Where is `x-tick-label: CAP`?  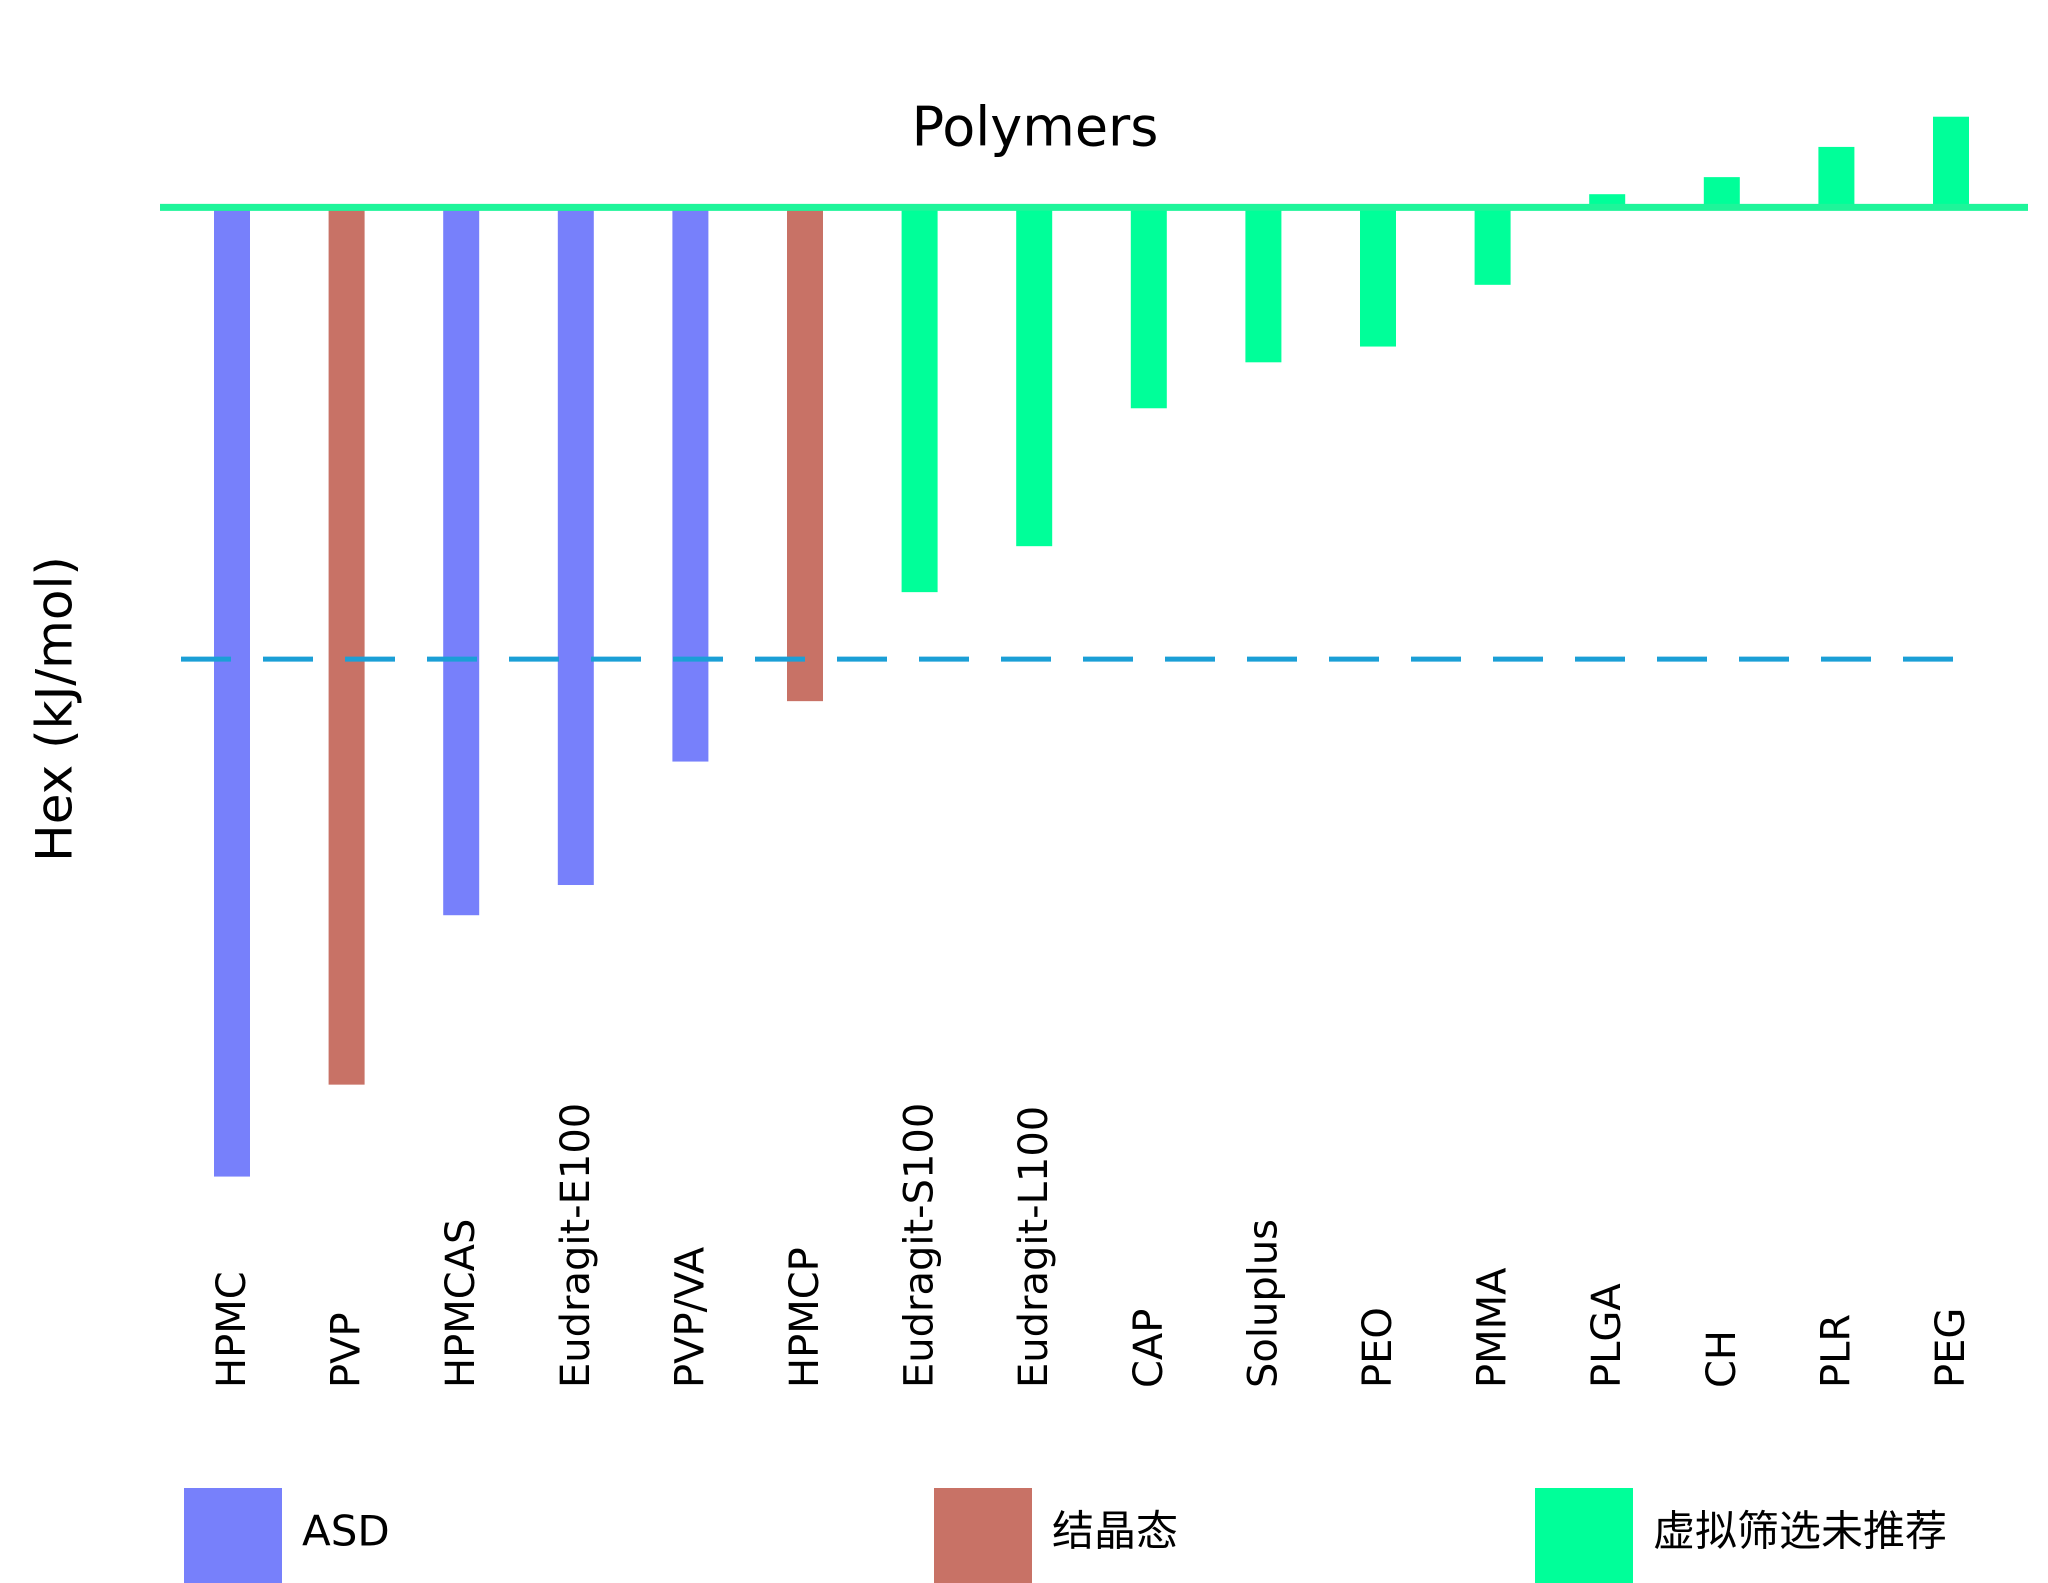 x-tick-label: CAP is located at coordinates (1149, 1348).